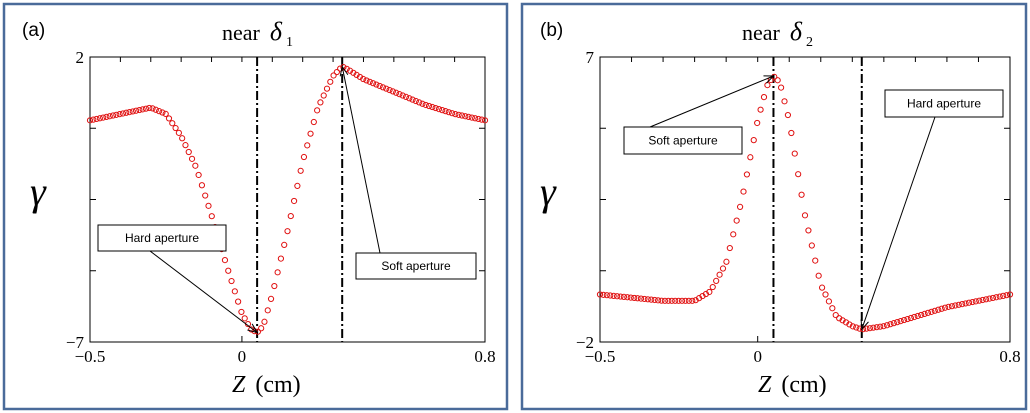 The image size is (1030, 413). What do you see at coordinates (944, 104) in the screenshot?
I see `panel-b-annotation-text: Hard aperture` at bounding box center [944, 104].